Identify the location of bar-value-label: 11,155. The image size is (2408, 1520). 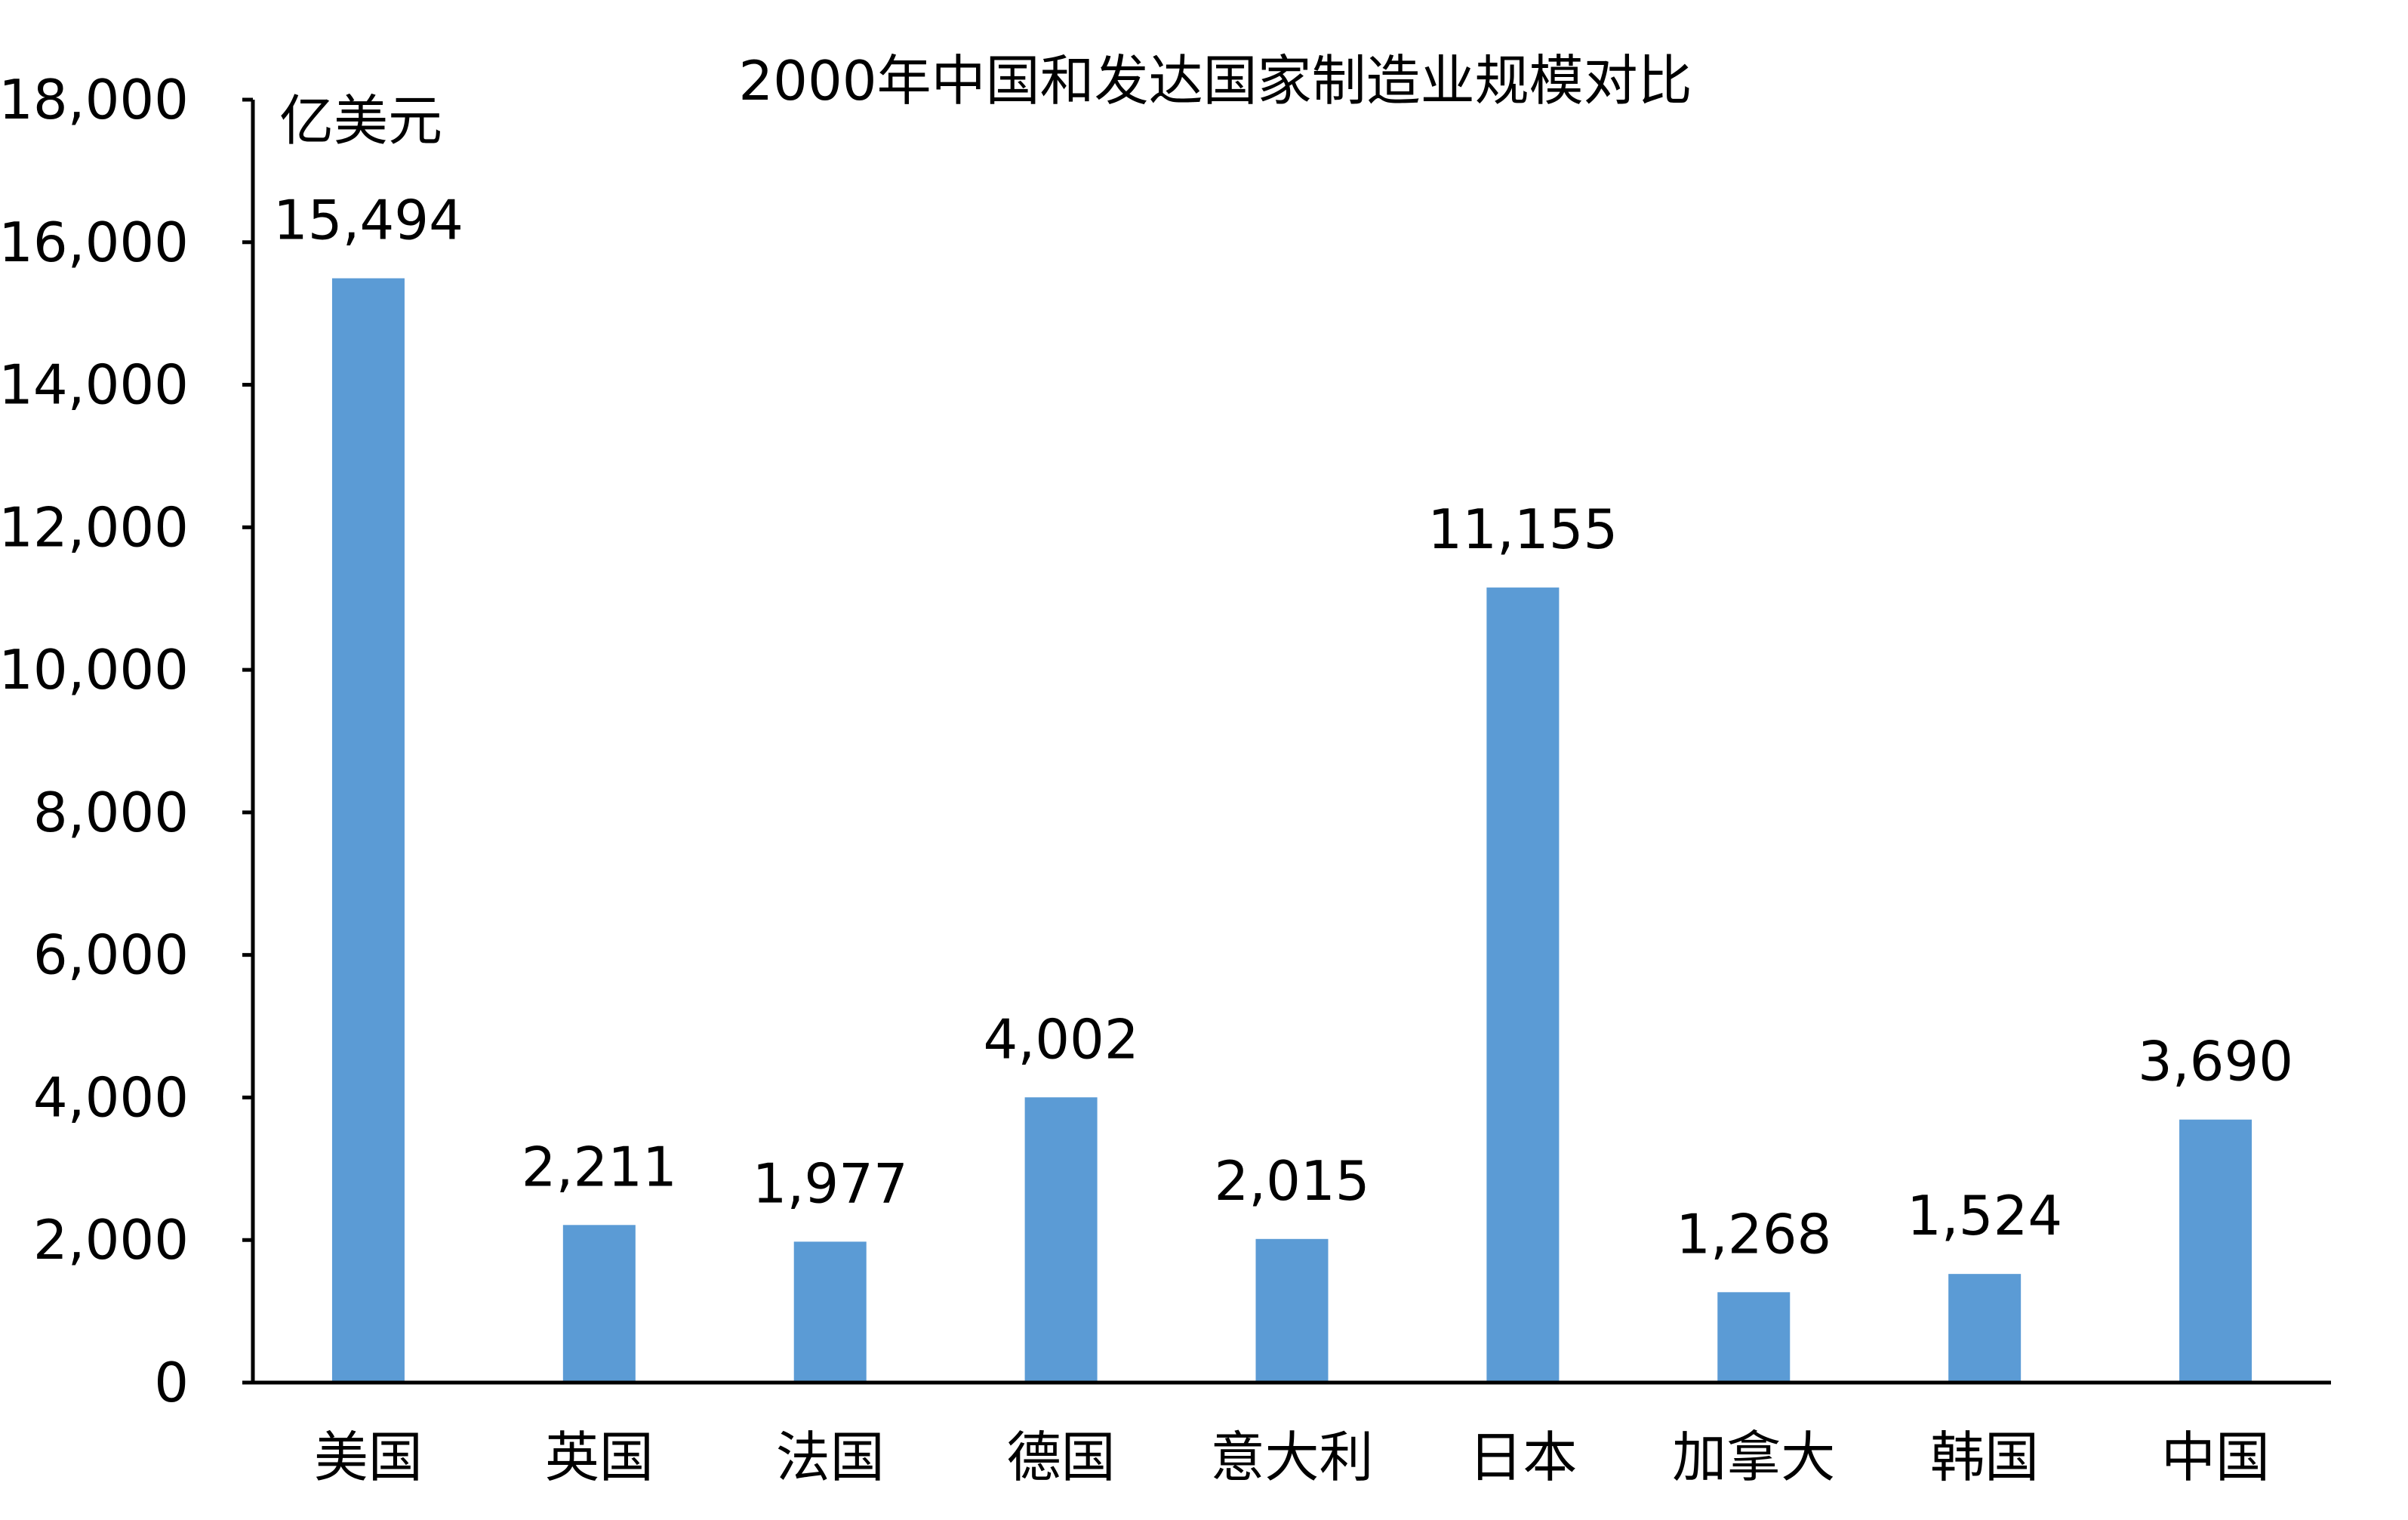
(1522, 530).